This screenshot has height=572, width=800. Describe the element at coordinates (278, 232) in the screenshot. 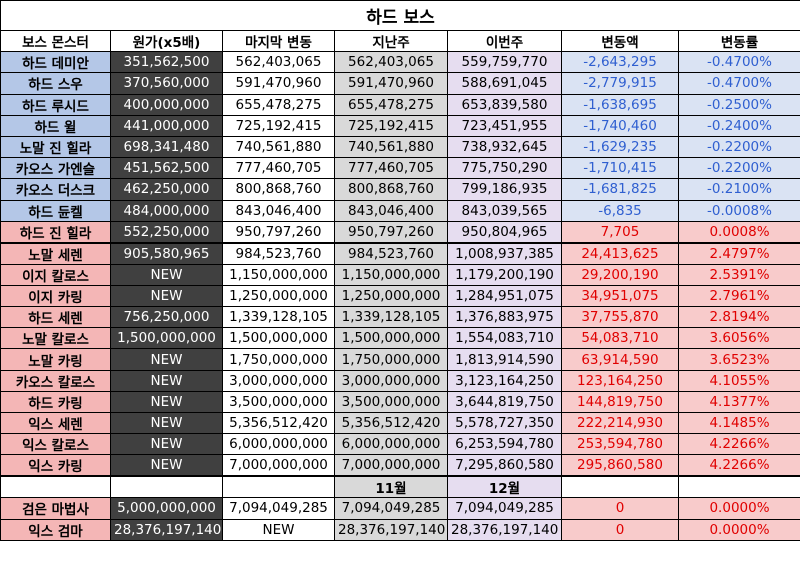

I see `last-change-price: 950,797,260` at that location.